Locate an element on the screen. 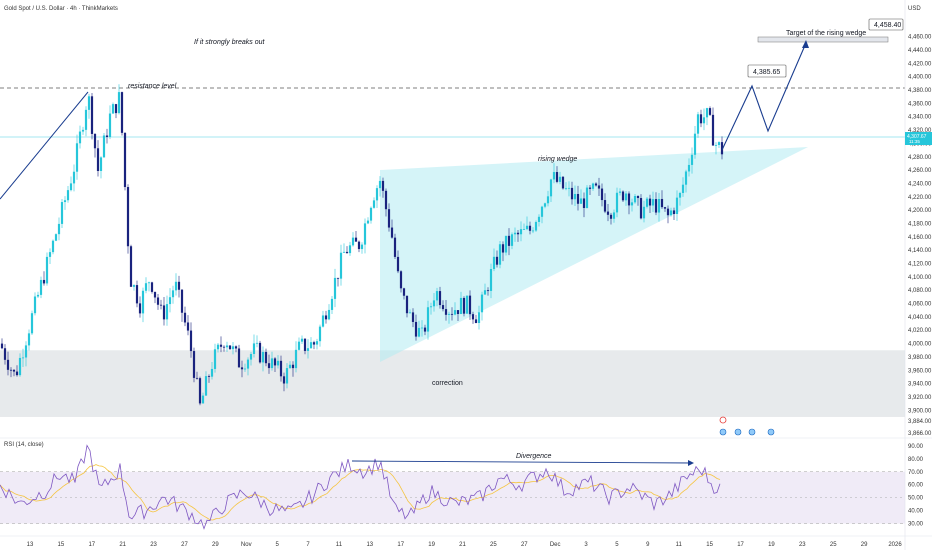 The image size is (932, 550). time-tick-label: 23 is located at coordinates (802, 545).